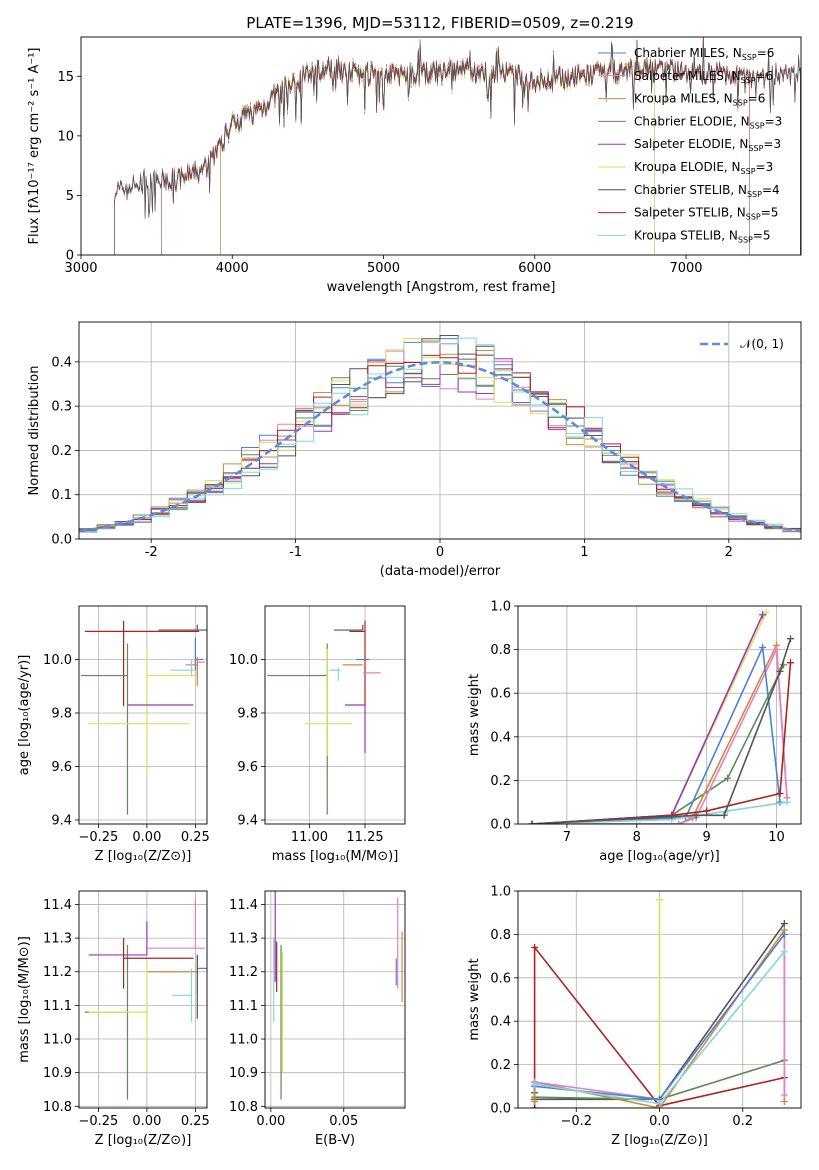 Image resolution: width=819 pixels, height=1170 pixels. I want to click on legend-entry: Chabrier MILES, NSSP=6, so click(704, 54).